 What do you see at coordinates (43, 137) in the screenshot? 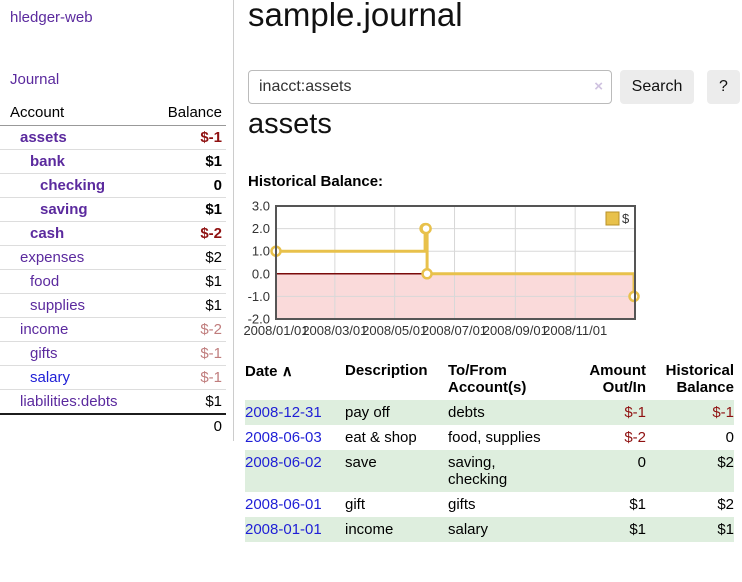
I see `sidebar-account-link: assets` at bounding box center [43, 137].